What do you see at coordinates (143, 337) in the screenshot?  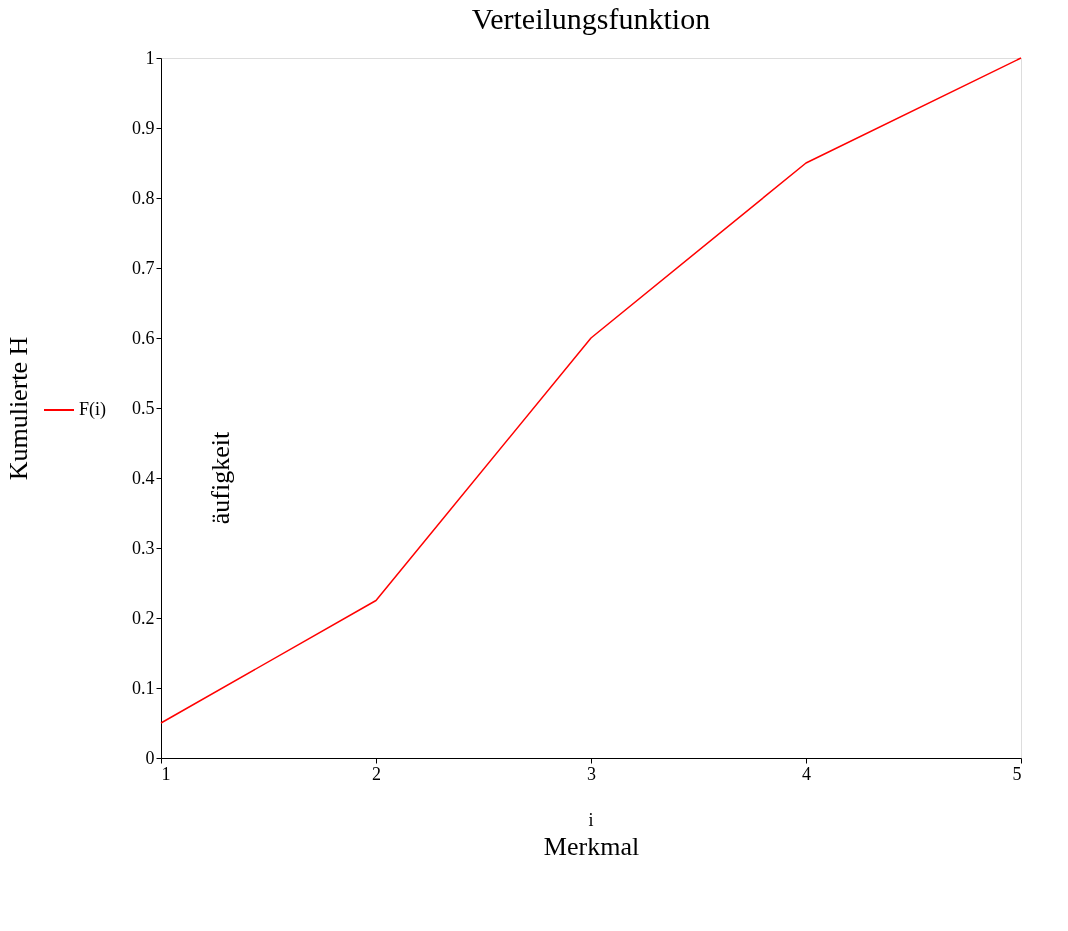 I see `y-tick-label: 0.6` at bounding box center [143, 337].